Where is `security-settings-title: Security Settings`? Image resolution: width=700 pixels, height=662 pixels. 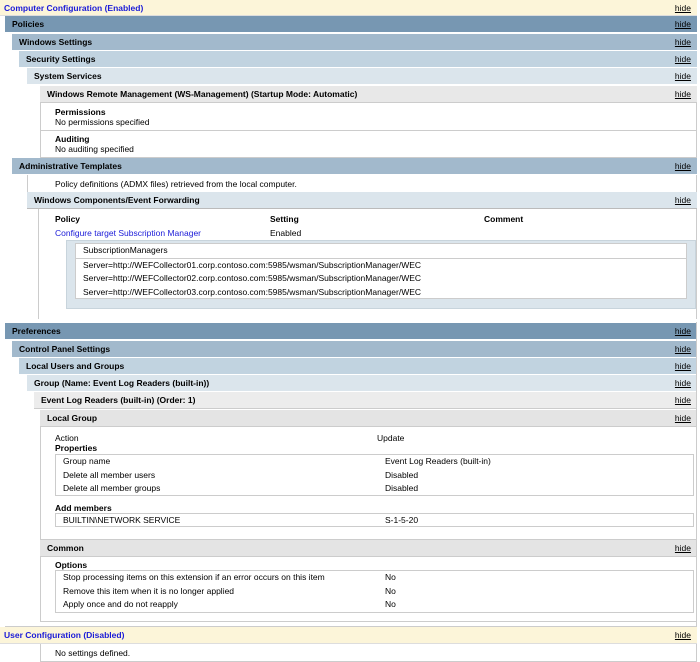
security-settings-title: Security Settings is located at coordinates (61, 59).